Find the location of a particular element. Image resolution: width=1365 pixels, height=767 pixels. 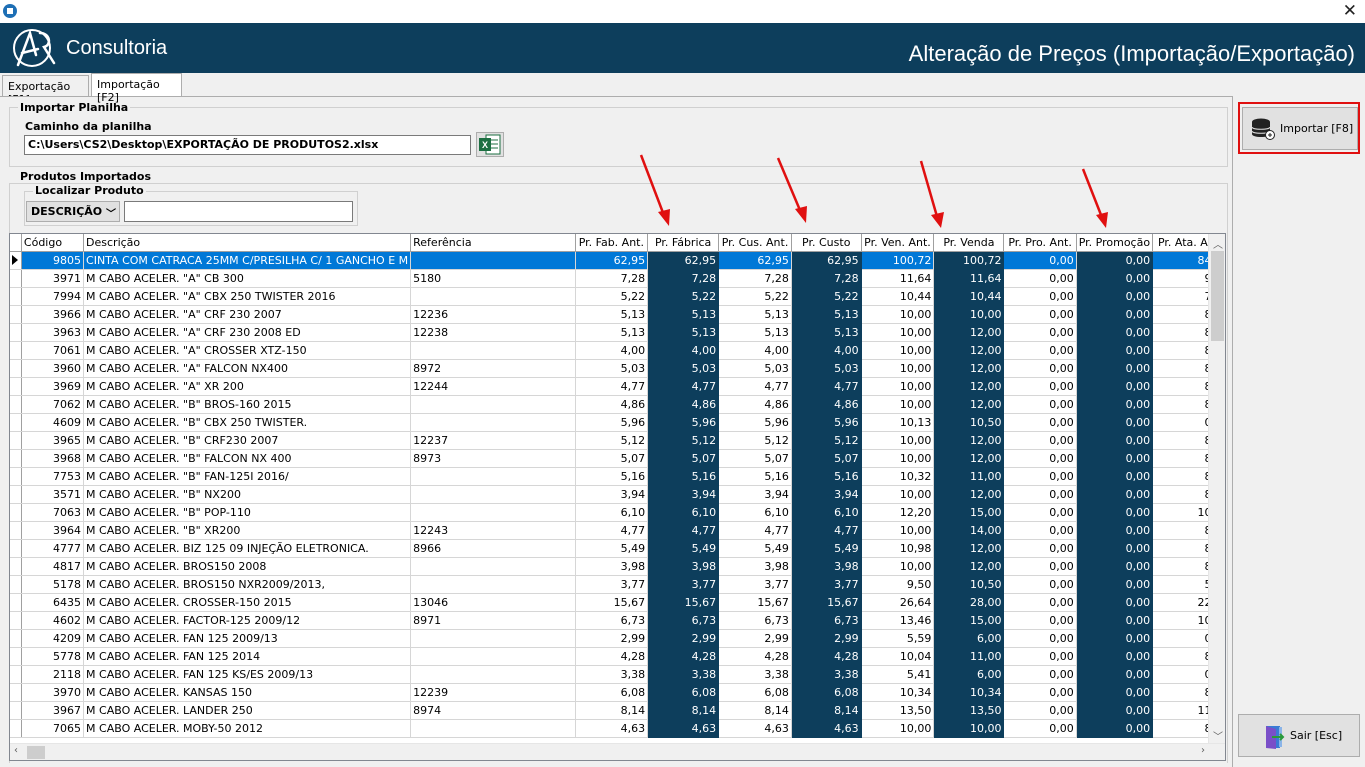

table-cell: 10,04 is located at coordinates (898, 656).